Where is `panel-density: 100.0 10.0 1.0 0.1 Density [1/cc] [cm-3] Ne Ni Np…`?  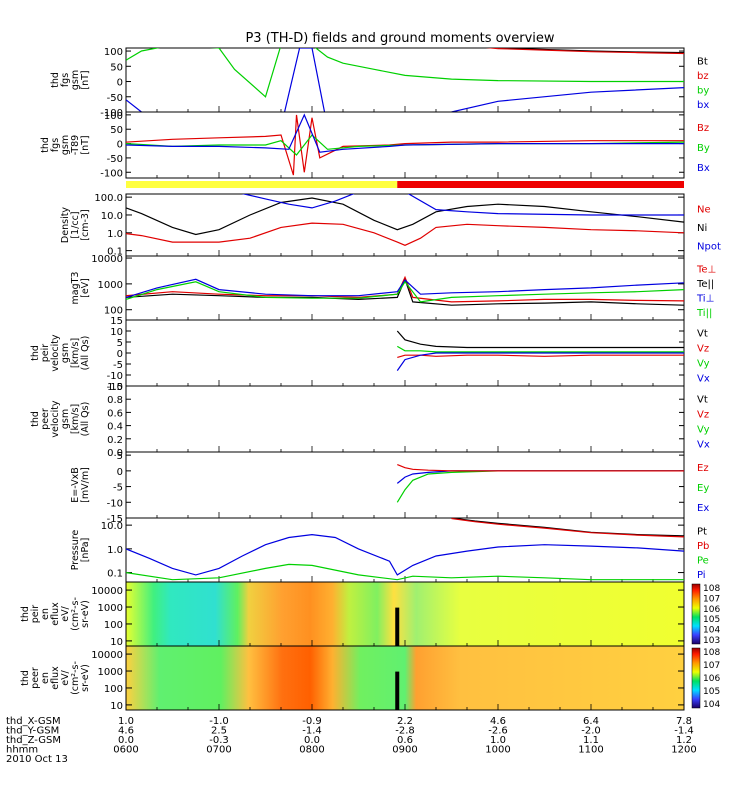
panel-density: 100.0 10.0 1.0 0.1 Density [1/cc] [cm-3] Ne Ni Np… is located at coordinates (390, 225).